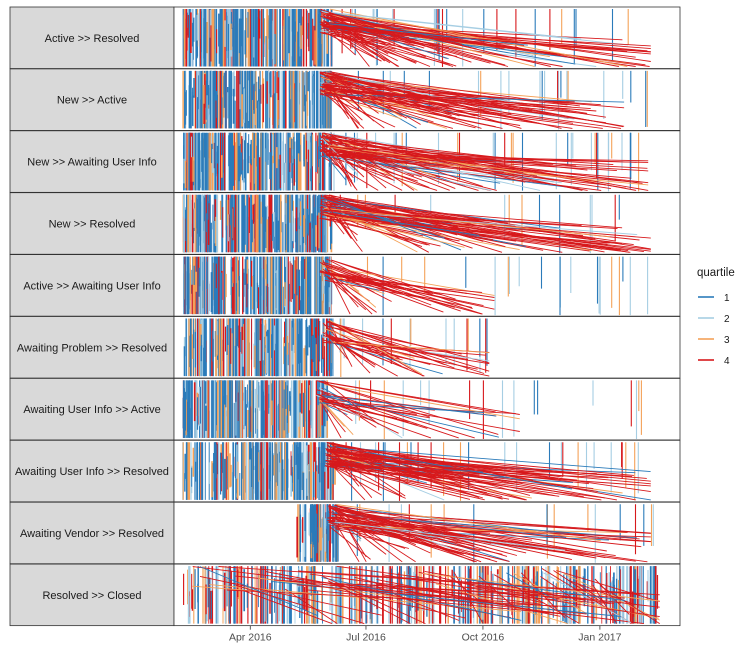 Image resolution: width=754 pixels, height=651 pixels. Describe the element at coordinates (92, 101) in the screenshot. I see `facet-strip-label: New >> Active` at that location.